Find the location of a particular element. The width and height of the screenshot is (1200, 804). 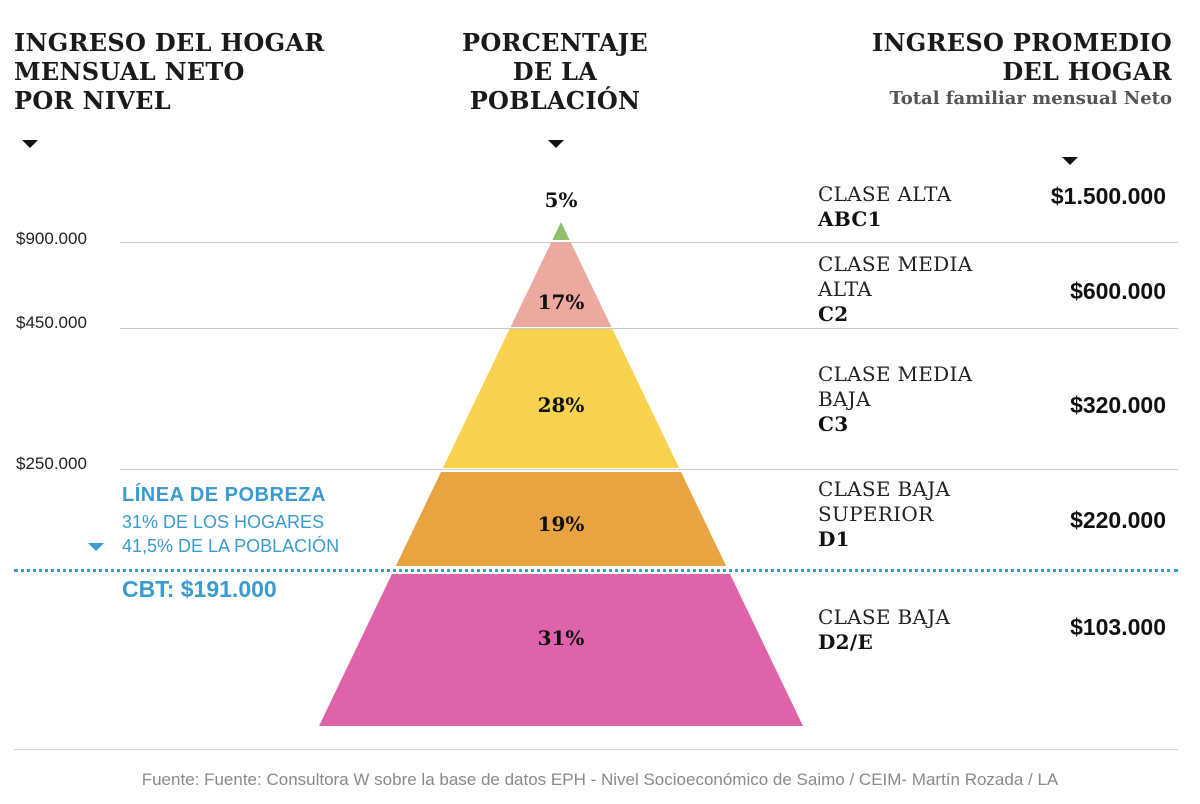

header-income-by-level: INGRESO DEL HOGAR MENSUAL NETO POR NIVEL is located at coordinates (179, 71).